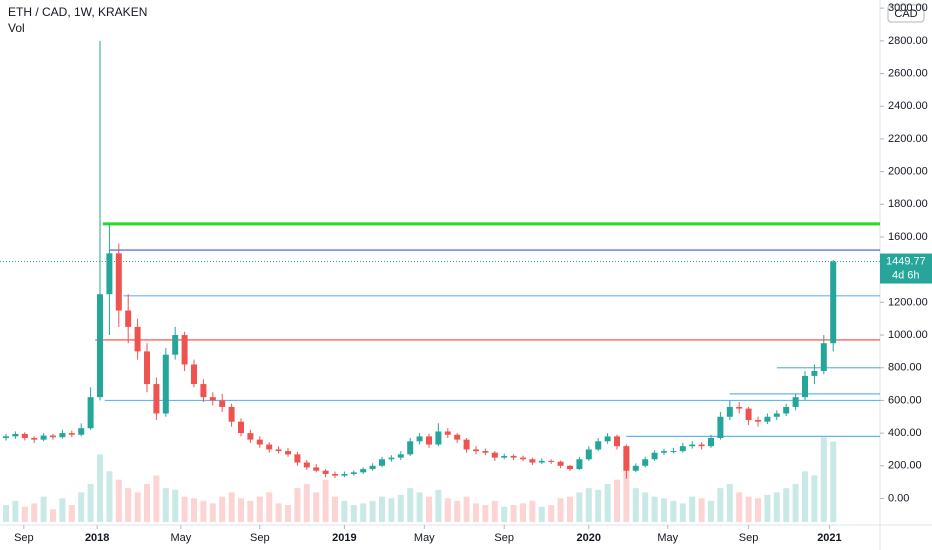 The image size is (932, 550). What do you see at coordinates (905, 368) in the screenshot?
I see `y-tick-label: 800.00` at bounding box center [905, 368].